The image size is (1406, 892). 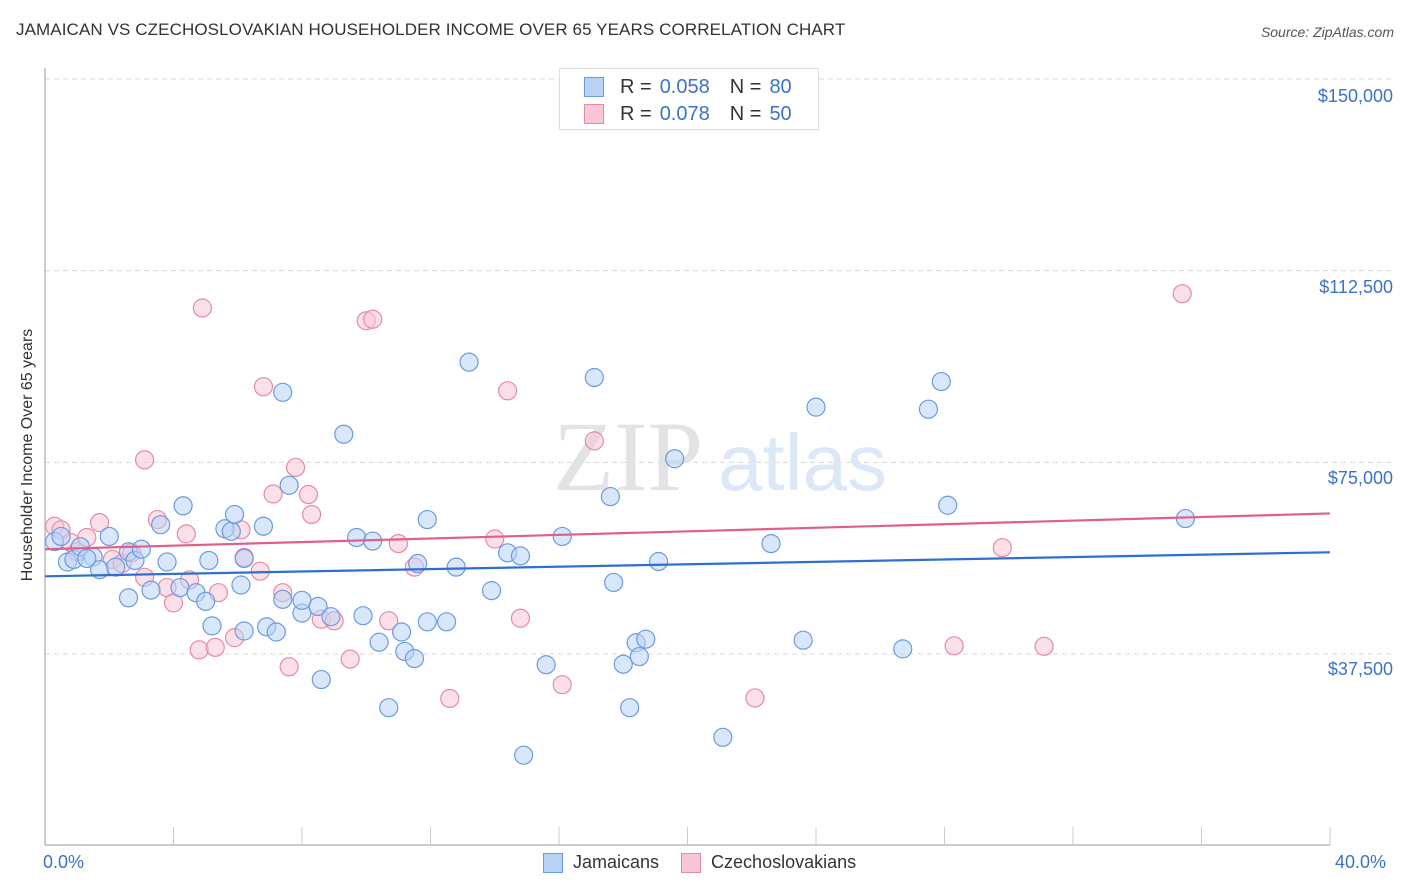 What do you see at coordinates (802, 462) in the screenshot?
I see `svg-text: atlas` at bounding box center [802, 462].